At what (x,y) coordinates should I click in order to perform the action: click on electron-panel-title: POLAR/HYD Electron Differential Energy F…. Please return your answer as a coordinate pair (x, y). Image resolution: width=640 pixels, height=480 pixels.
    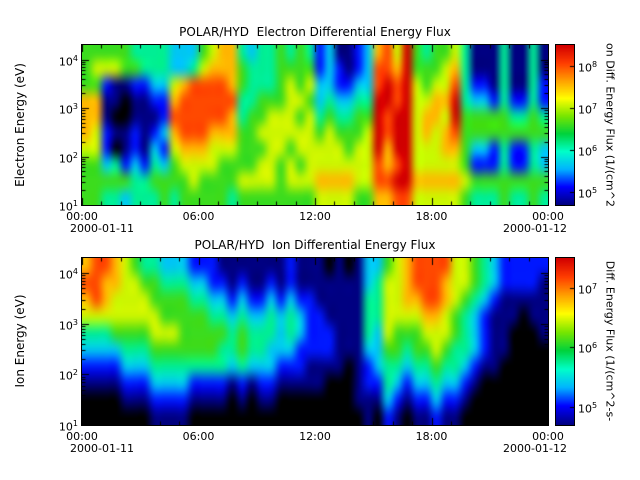
    Looking at the image, I should click on (315, 32).